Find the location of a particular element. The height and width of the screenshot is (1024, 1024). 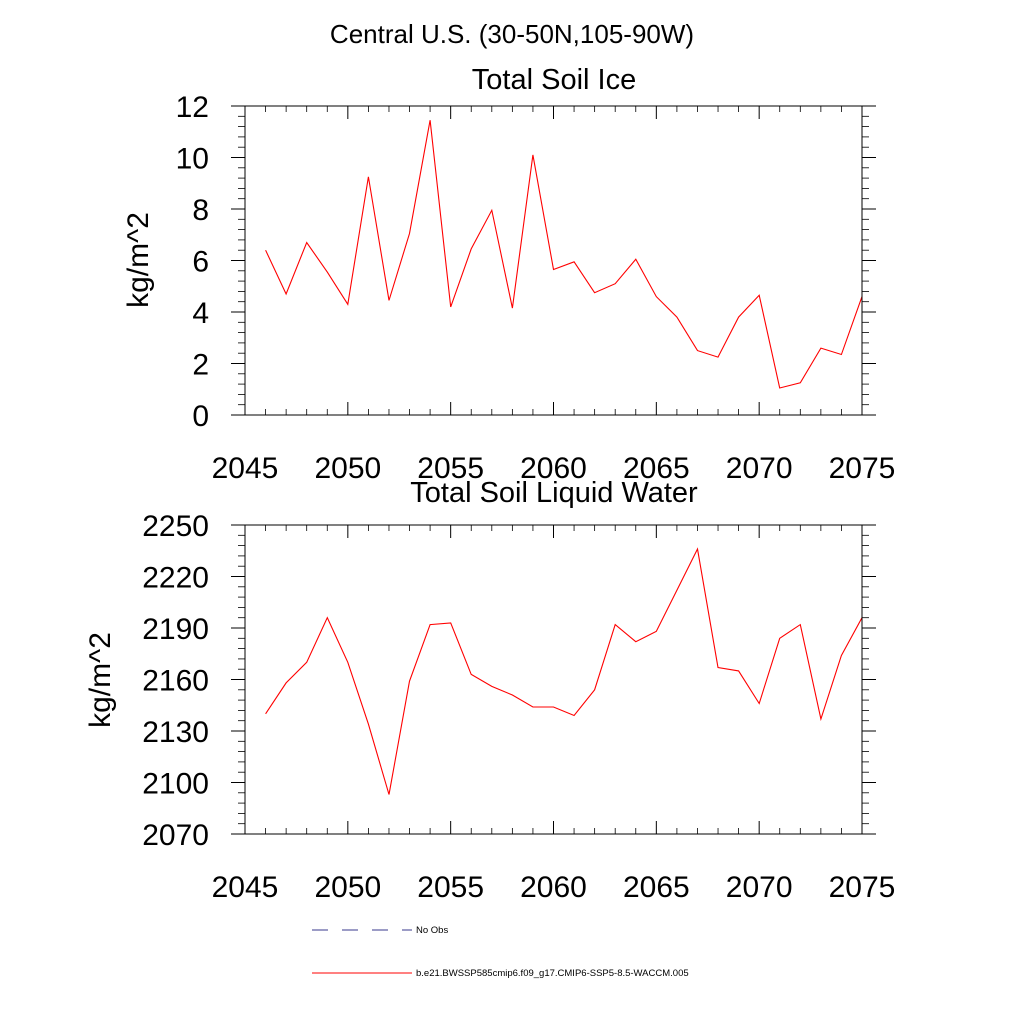

y-tick-label: 2220 is located at coordinates (175, 578).